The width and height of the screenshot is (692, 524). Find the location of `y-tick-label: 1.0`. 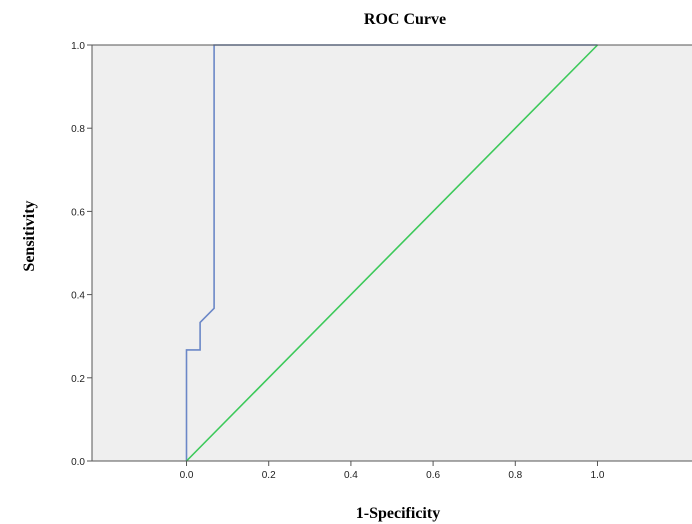

y-tick-label: 1.0 is located at coordinates (78, 46).